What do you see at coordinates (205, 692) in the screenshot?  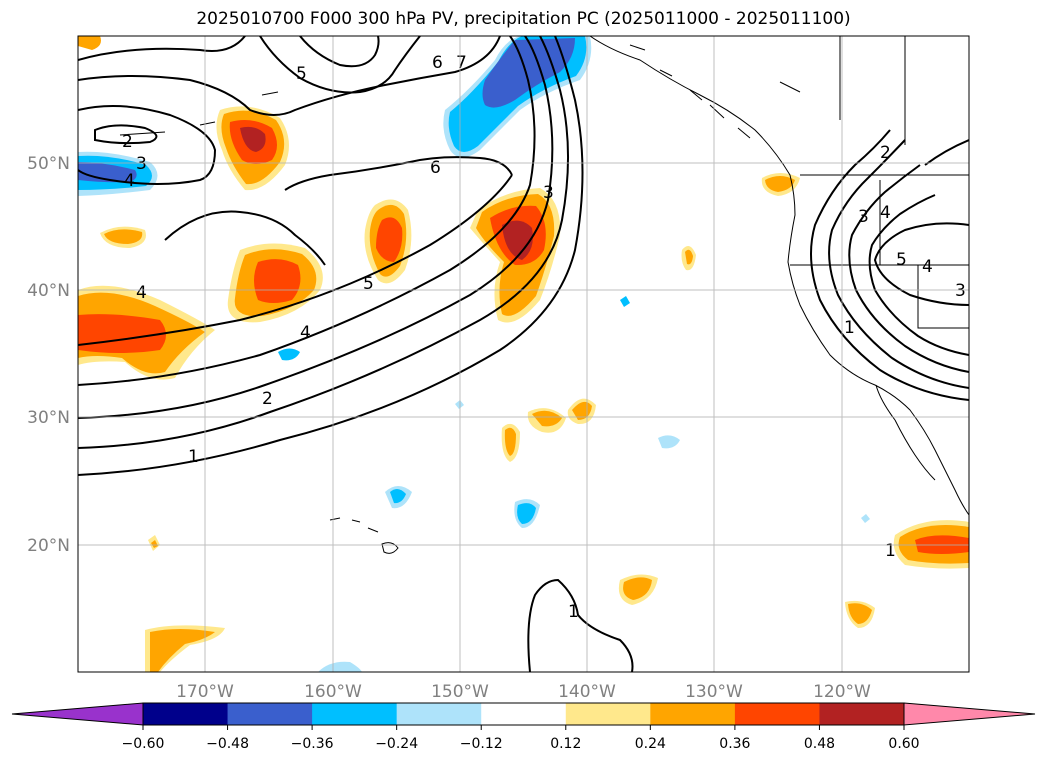 I see `lon-tick-label: 170°W` at bounding box center [205, 692].